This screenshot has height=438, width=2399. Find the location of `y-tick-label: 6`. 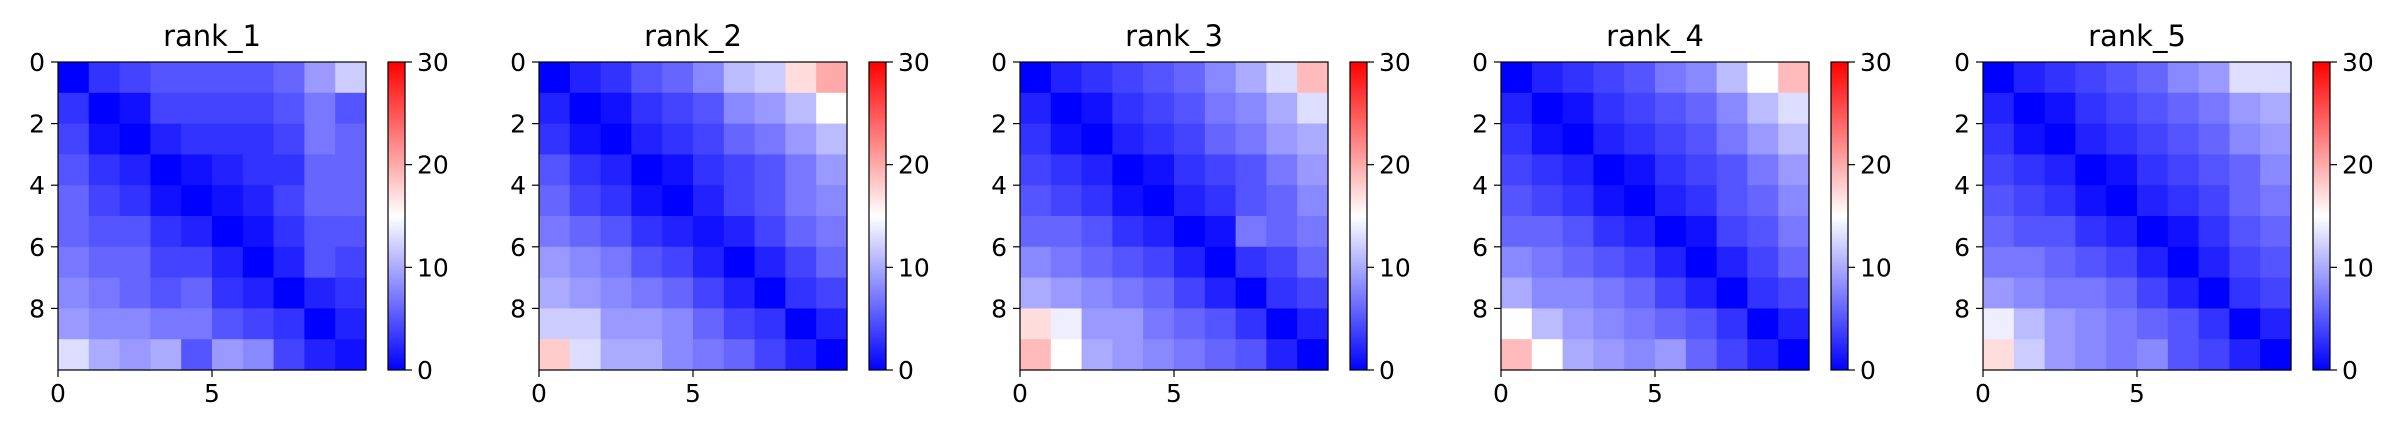

y-tick-label: 6 is located at coordinates (1480, 247).